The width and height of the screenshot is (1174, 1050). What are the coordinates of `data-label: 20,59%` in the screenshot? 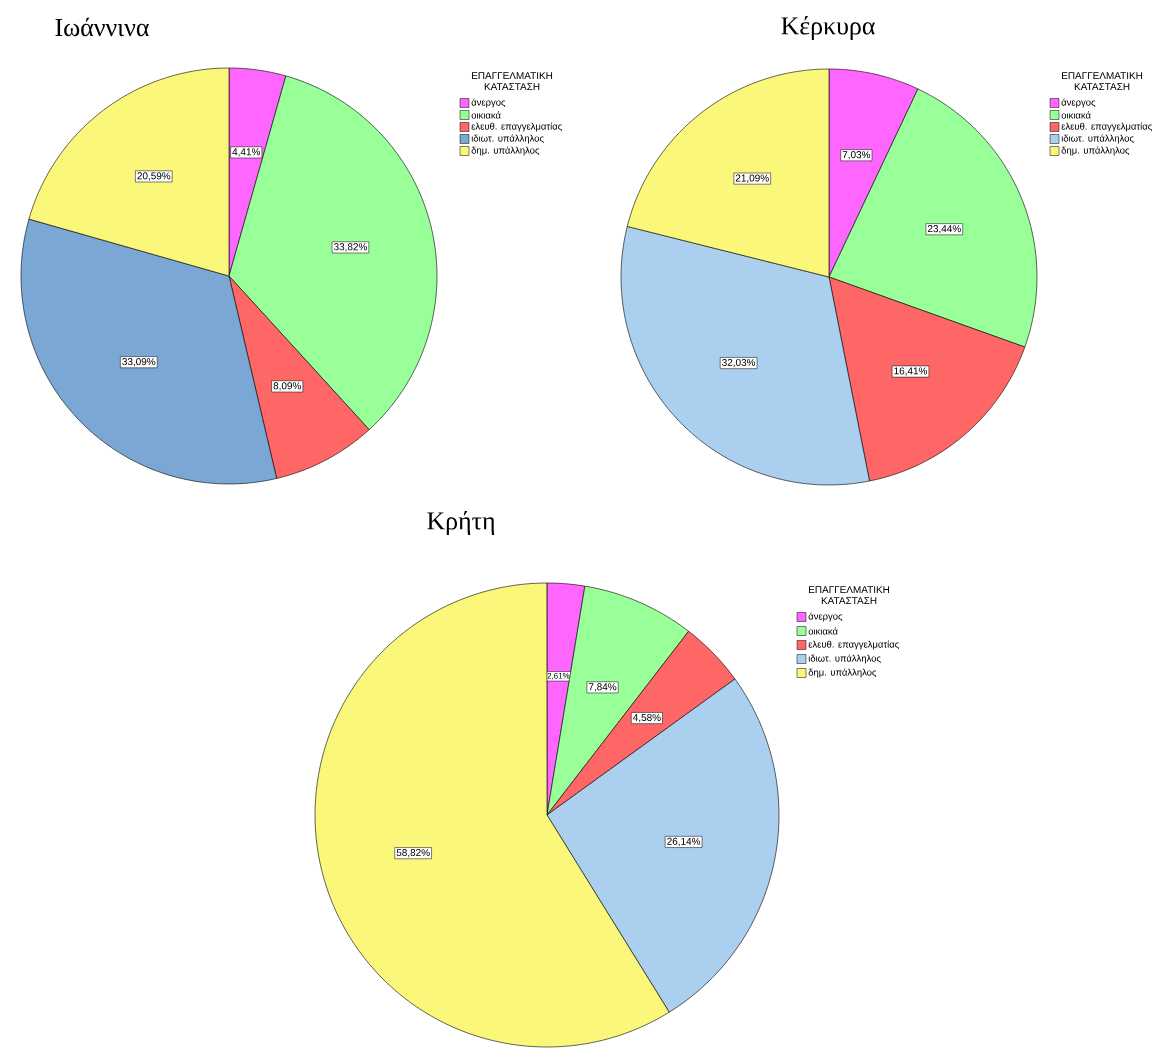 It's located at (154, 176).